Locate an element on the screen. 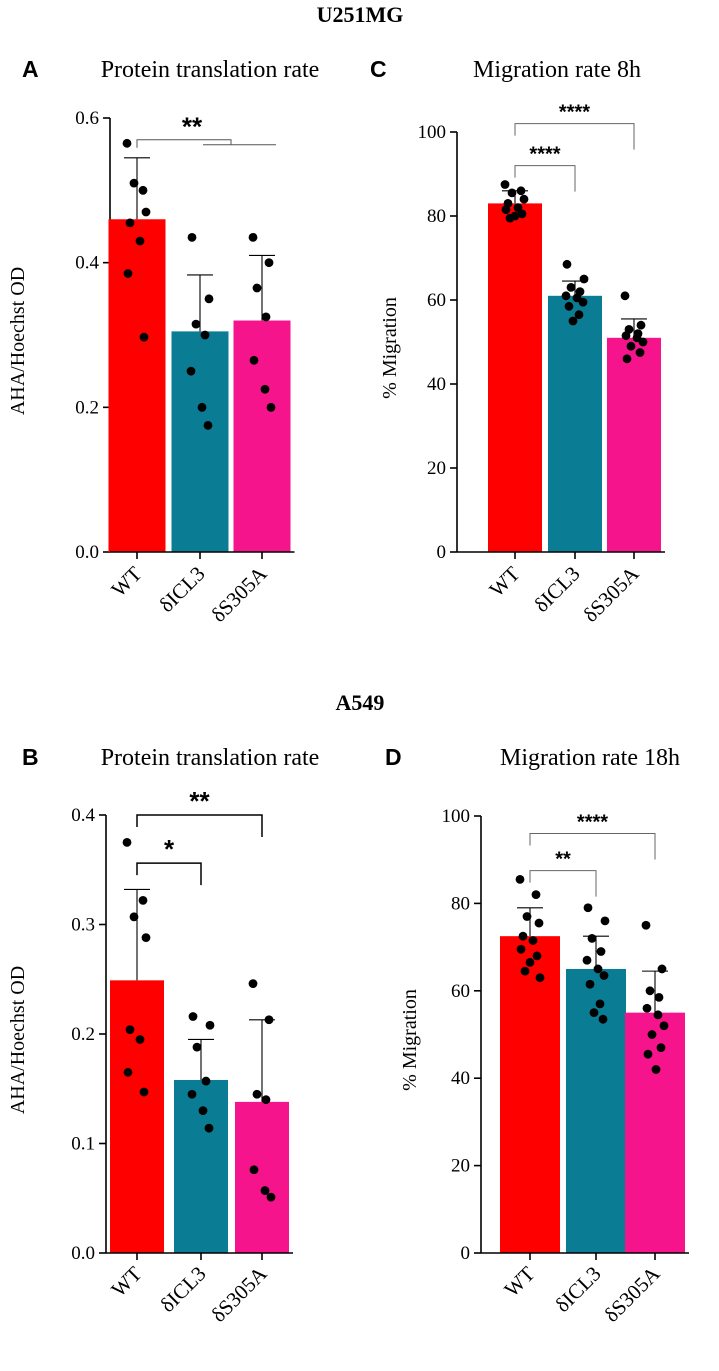 The width and height of the screenshot is (719, 1371). panel-a-category-label: δS305A is located at coordinates (239, 594).